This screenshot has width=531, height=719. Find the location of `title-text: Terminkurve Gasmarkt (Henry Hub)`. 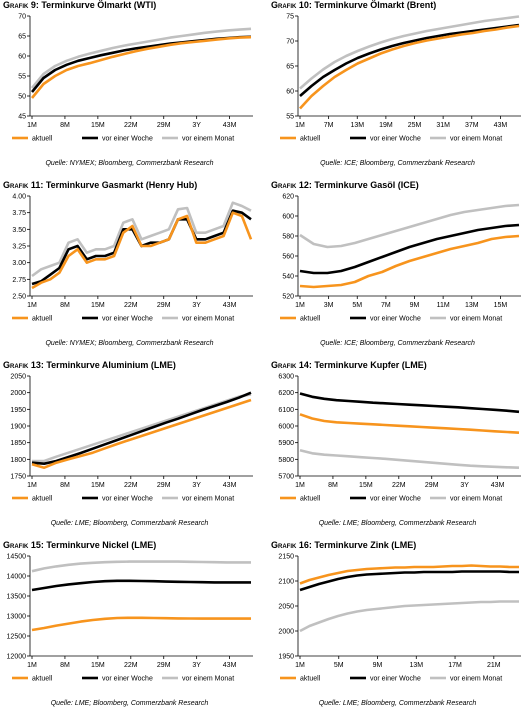

title-text: Terminkurve Gasmarkt (Henry Hub) is located at coordinates (120, 185).